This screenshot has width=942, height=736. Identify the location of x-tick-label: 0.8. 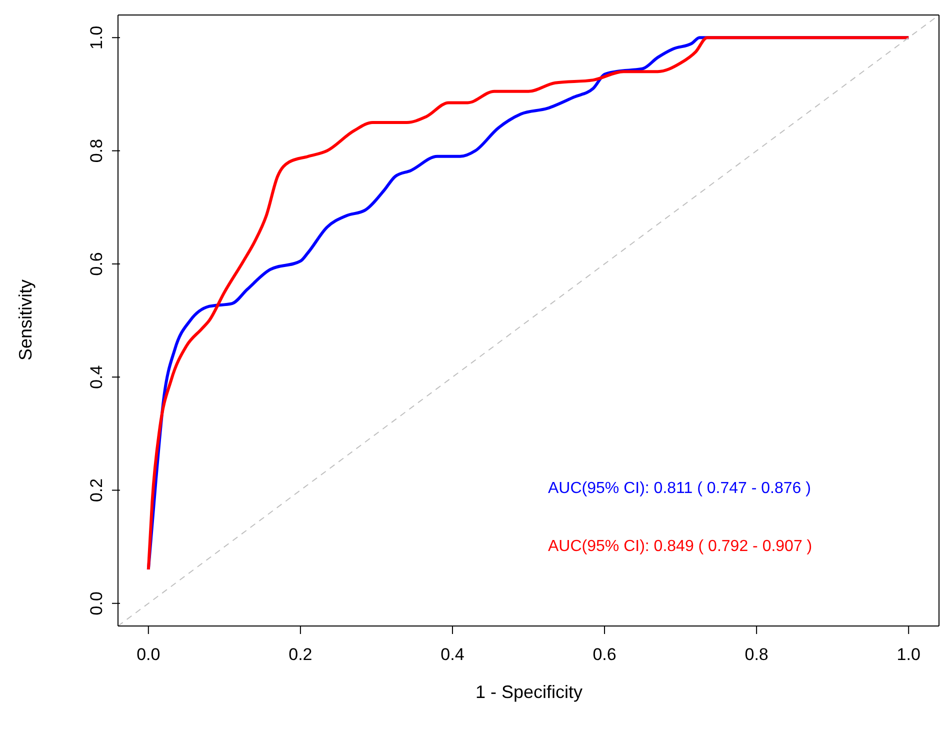
(756, 654).